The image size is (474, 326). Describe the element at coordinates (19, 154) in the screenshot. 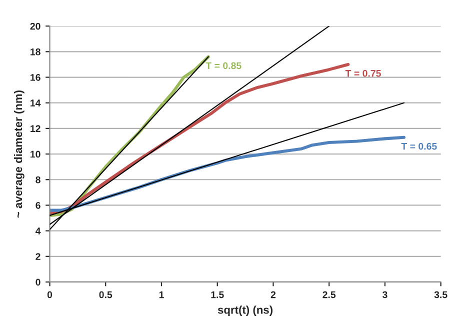

I see `y-axis-title: ~ average diameter (nm)` at that location.